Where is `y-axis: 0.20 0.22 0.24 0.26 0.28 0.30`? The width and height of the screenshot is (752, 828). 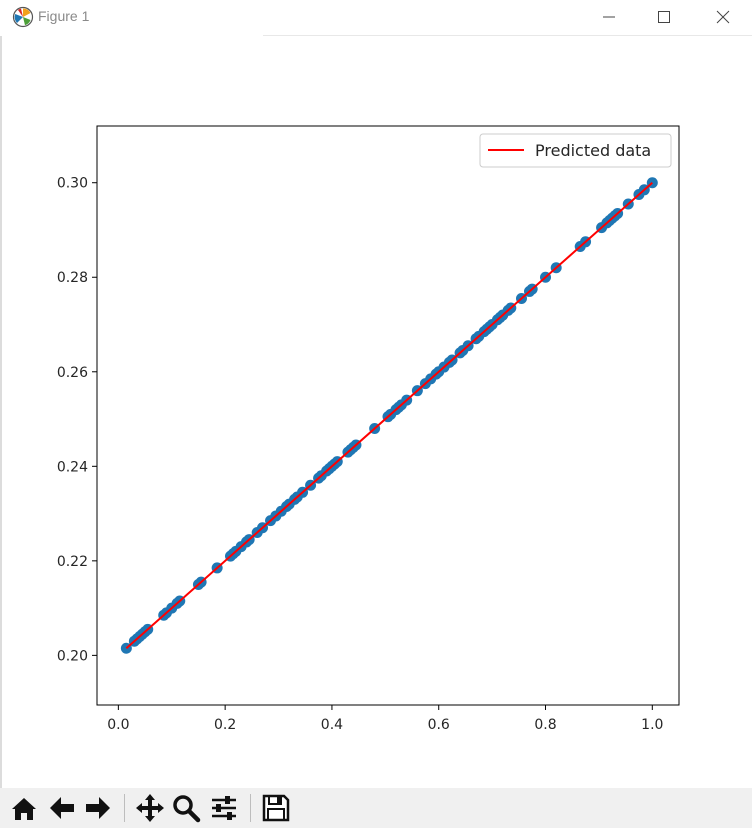 y-axis: 0.20 0.22 0.24 0.26 0.28 0.30 is located at coordinates (77, 420).